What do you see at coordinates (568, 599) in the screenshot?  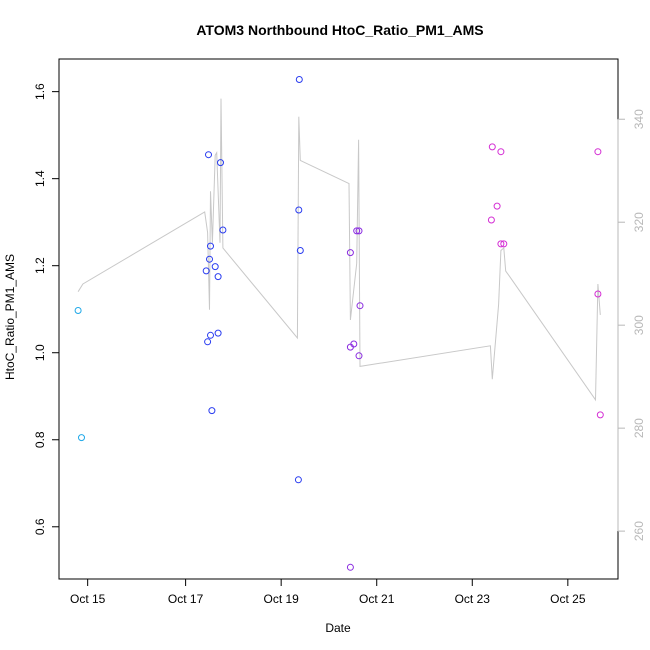 I see `x-tick-label: Oct 25` at bounding box center [568, 599].